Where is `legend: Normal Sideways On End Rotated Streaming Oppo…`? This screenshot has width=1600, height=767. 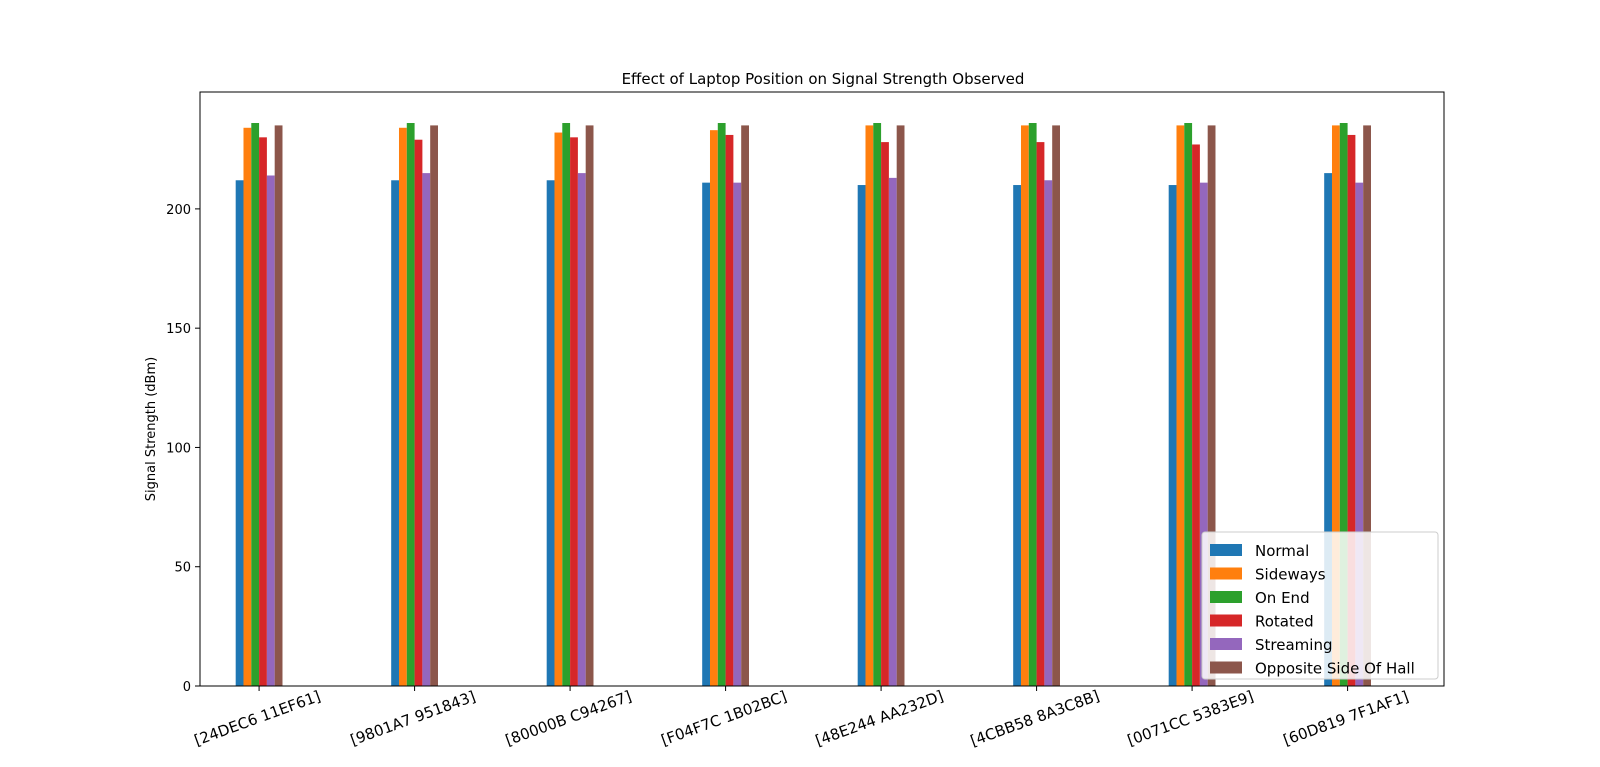 legend: Normal Sideways On End Rotated Streaming Oppo… is located at coordinates (1320, 605).